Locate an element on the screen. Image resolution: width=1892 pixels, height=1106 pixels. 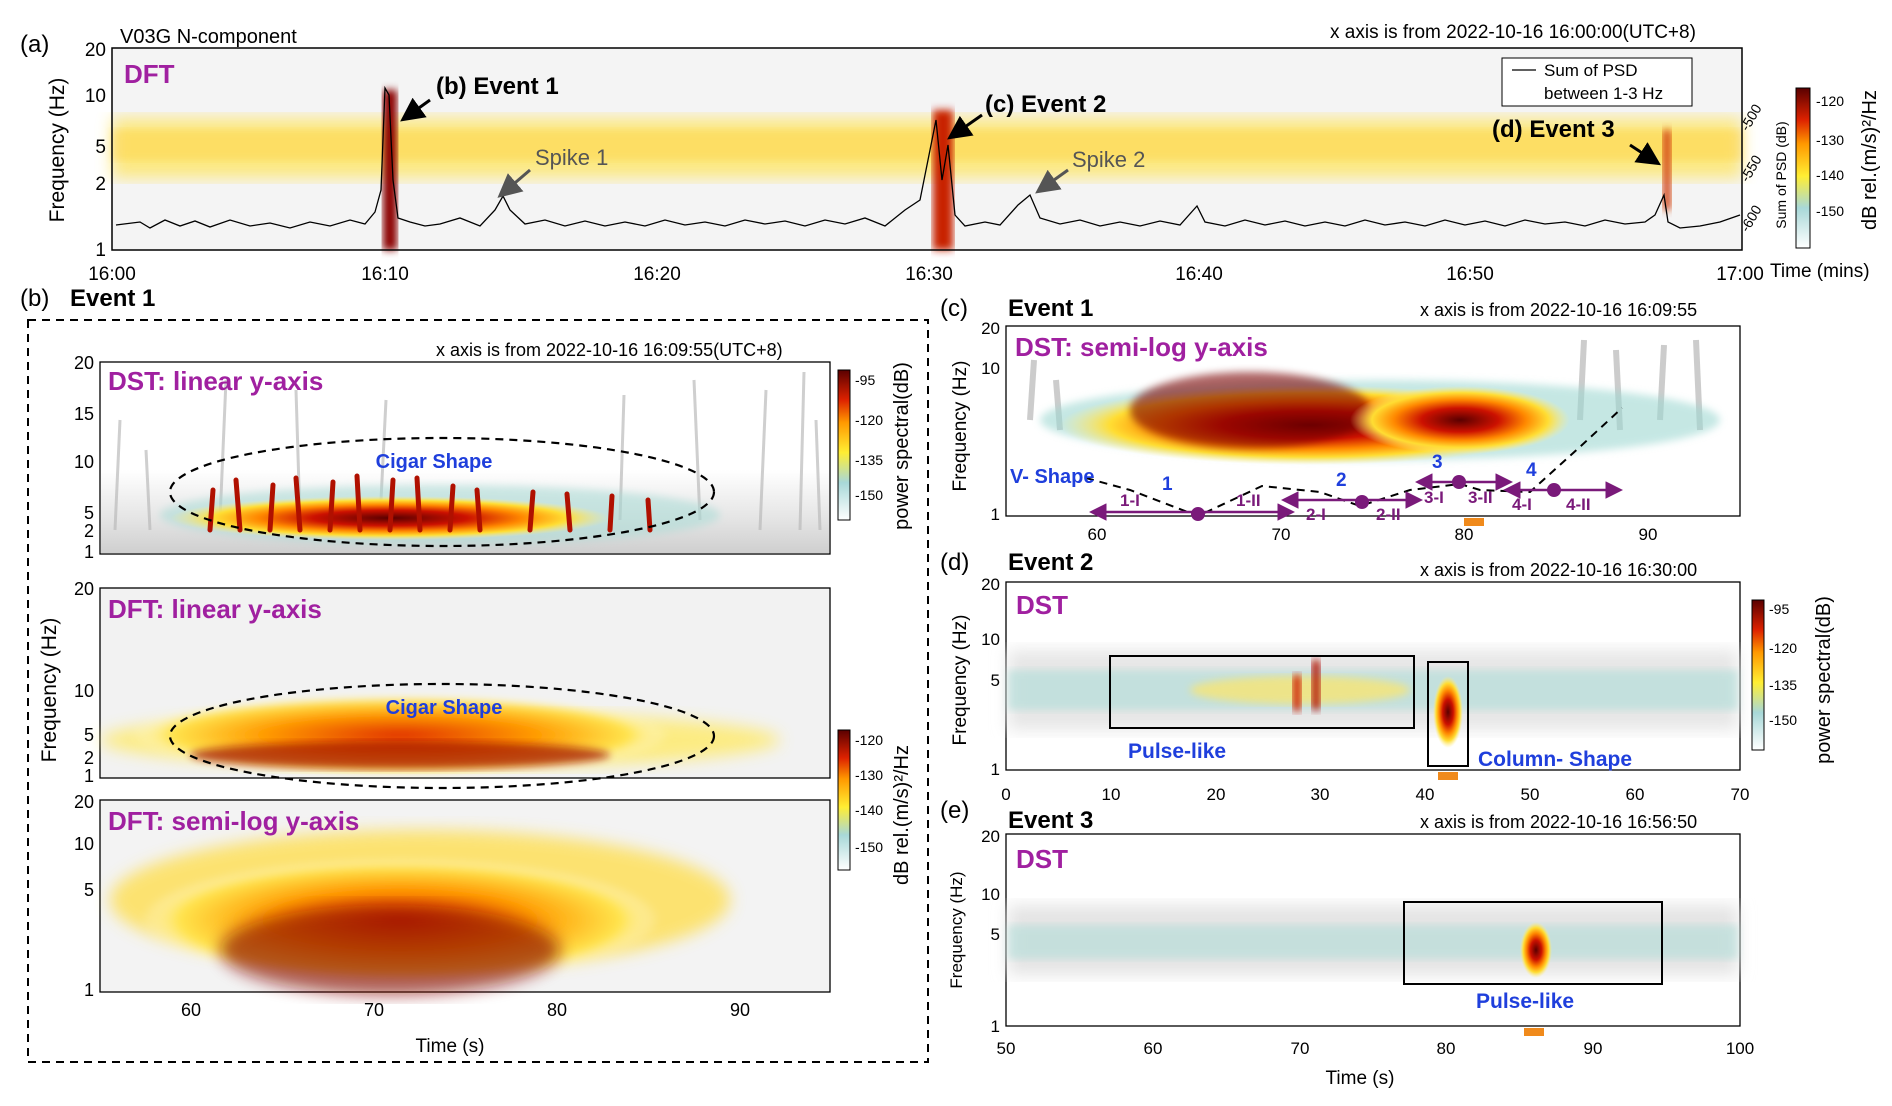
b2-ytick-10: 10 is located at coordinates (84, 691).